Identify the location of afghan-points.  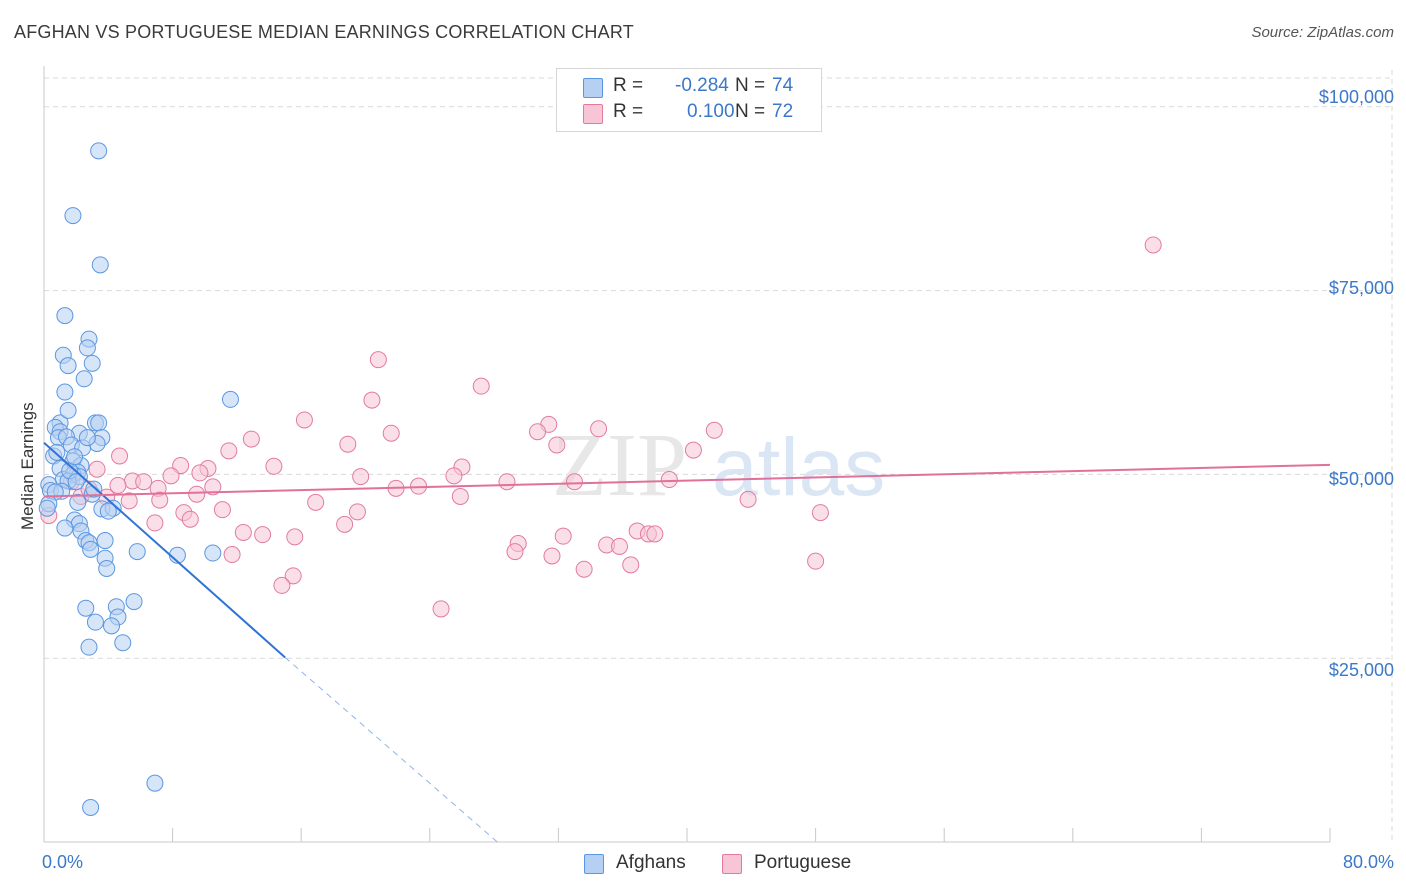
(138, 479).